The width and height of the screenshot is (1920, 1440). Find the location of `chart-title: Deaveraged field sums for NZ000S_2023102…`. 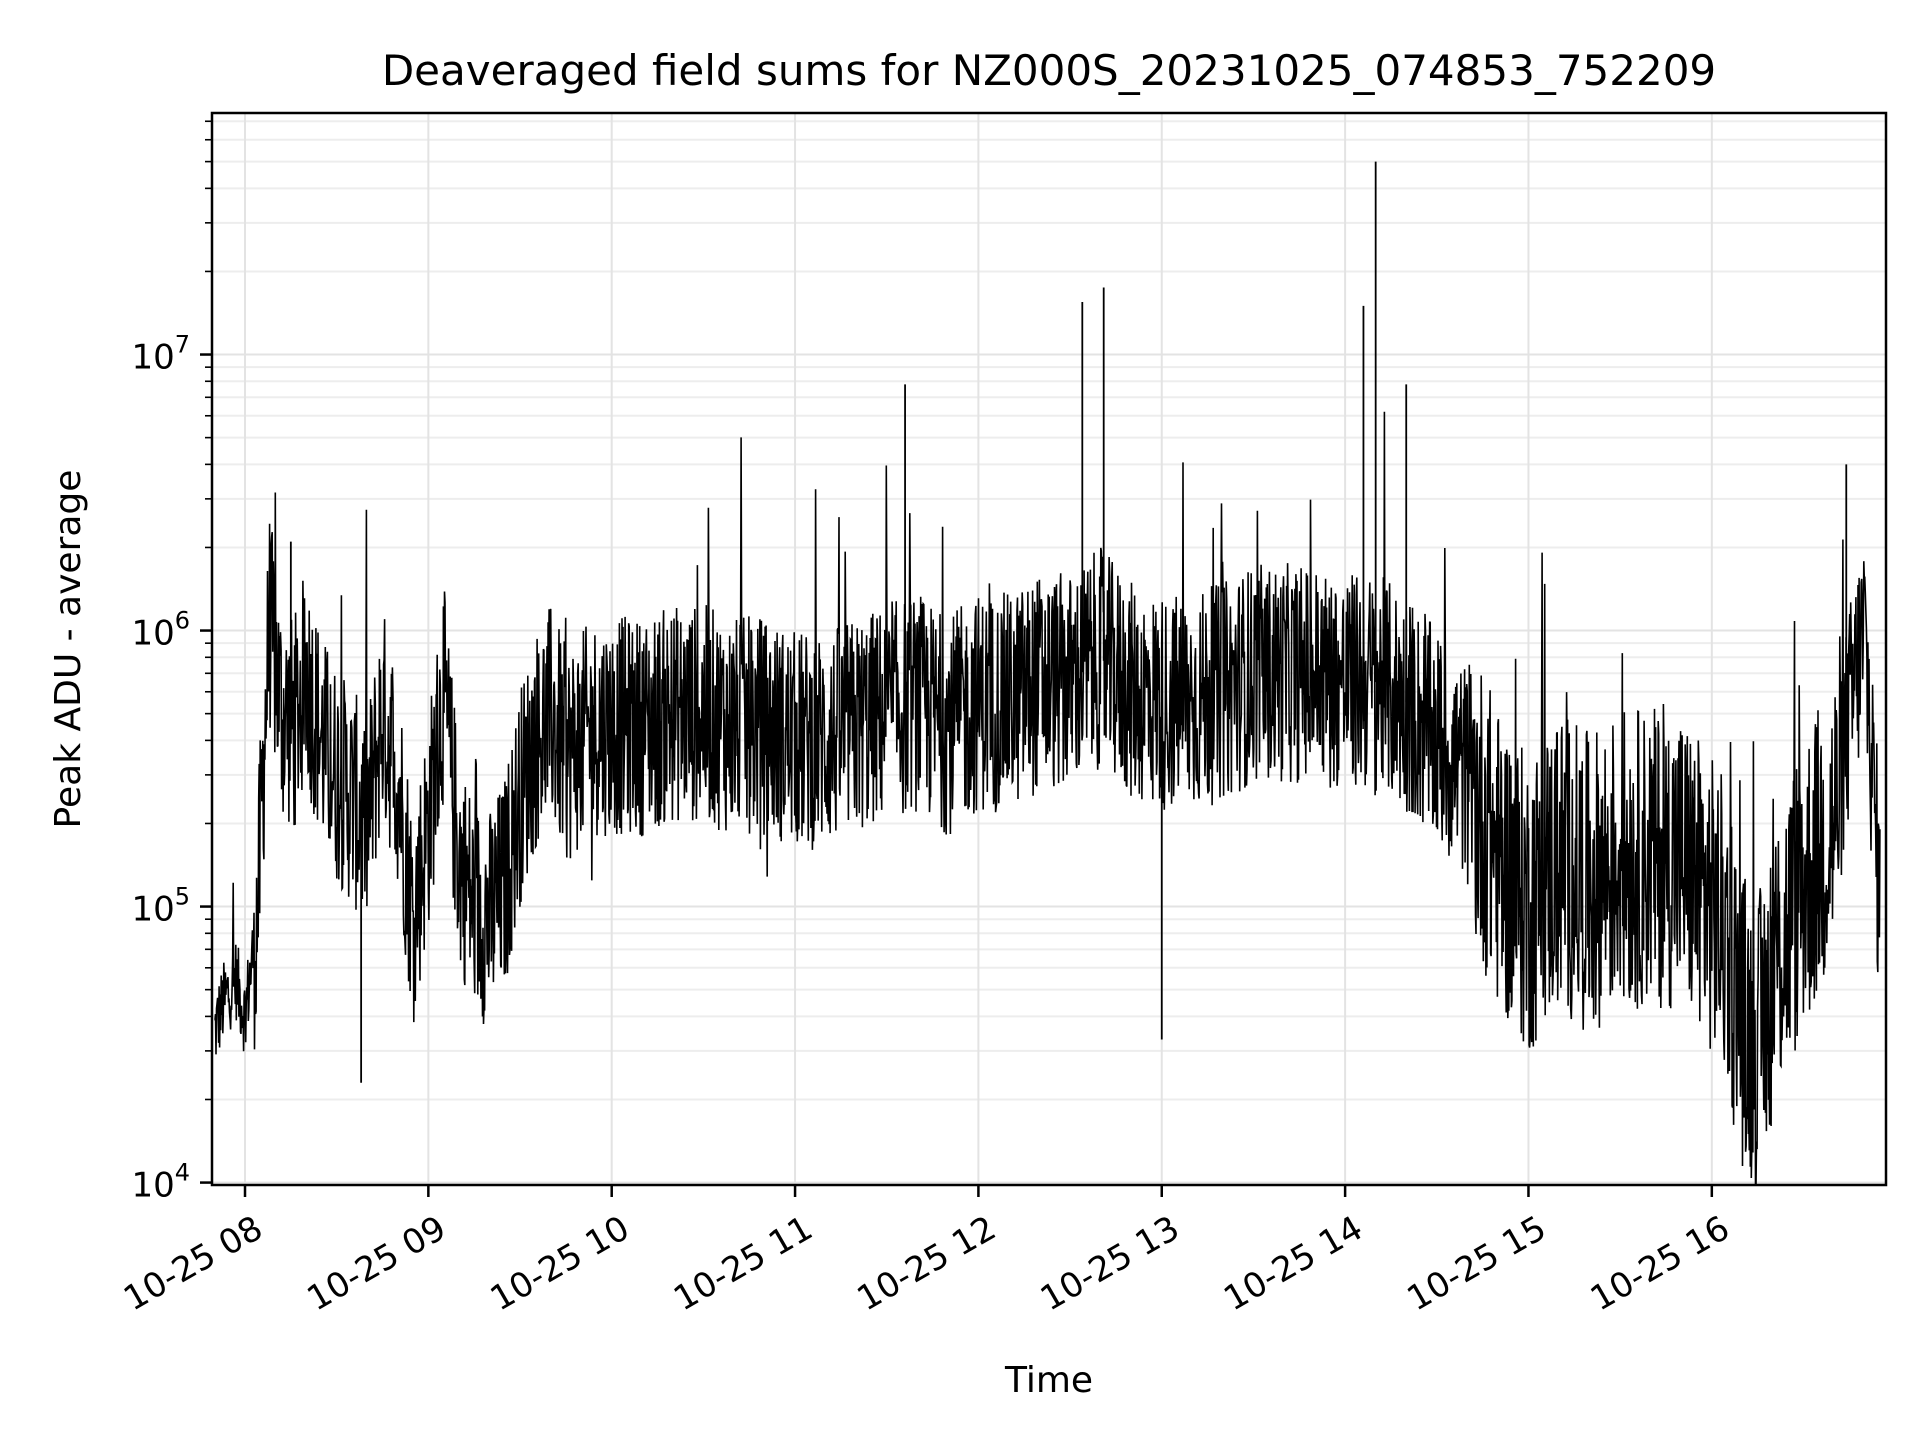

chart-title: Deaveraged field sums for NZ000S_2023102… is located at coordinates (1049, 70).